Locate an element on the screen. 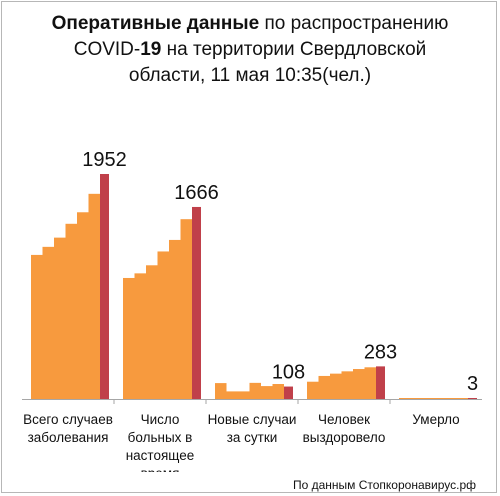 This screenshot has height=496, width=500. category-label: время is located at coordinates (160, 469).